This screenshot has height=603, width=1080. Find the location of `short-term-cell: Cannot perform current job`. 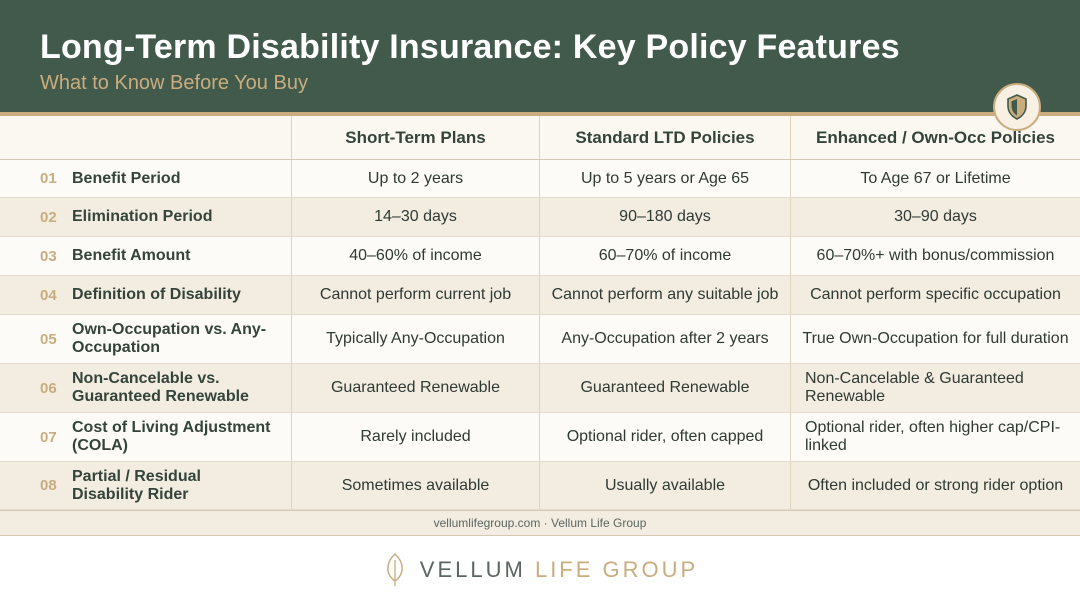

short-term-cell: Cannot perform current job is located at coordinates (416, 295).